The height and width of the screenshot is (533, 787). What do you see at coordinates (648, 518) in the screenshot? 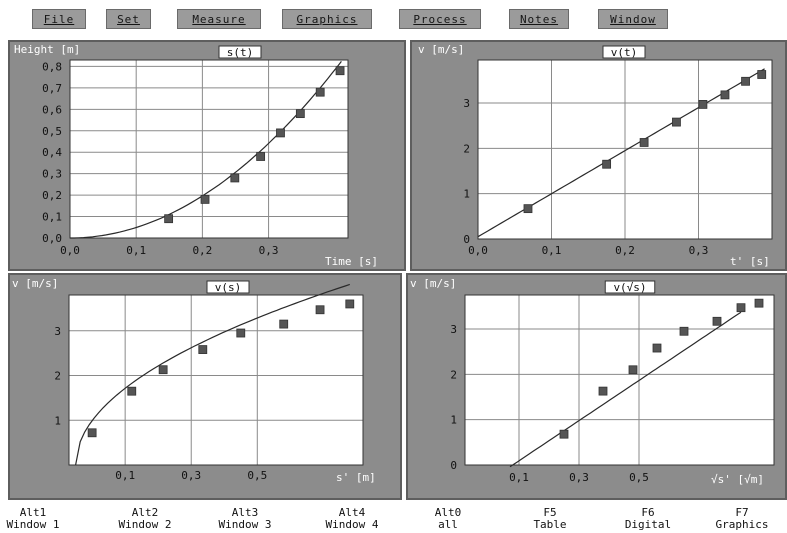
I see `fkey-f6: F6 Digital` at bounding box center [648, 518].